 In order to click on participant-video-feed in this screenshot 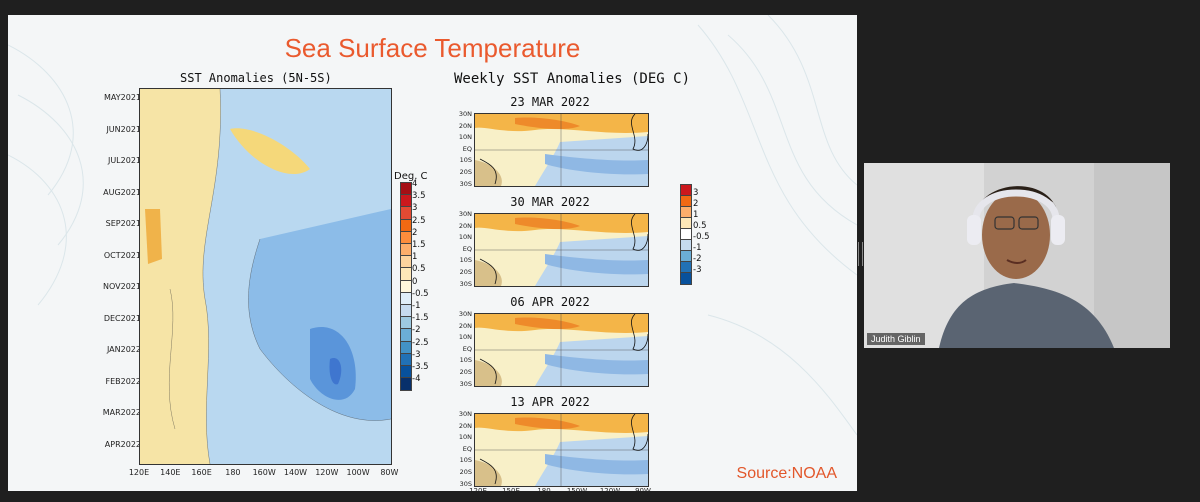, I will do `click(1017, 255)`.